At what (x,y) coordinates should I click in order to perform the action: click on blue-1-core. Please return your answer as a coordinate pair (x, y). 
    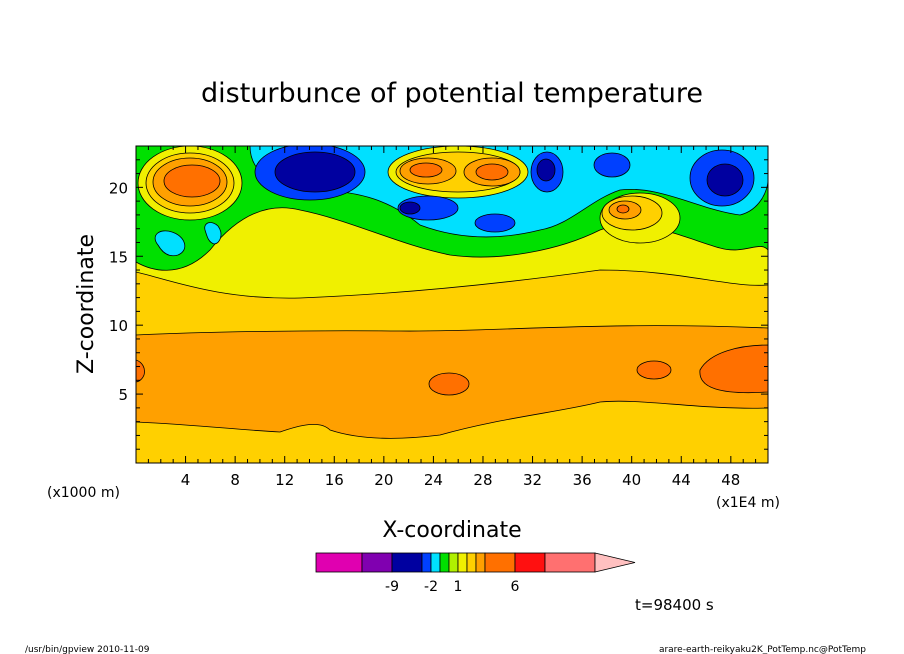
    Looking at the image, I should click on (410, 208).